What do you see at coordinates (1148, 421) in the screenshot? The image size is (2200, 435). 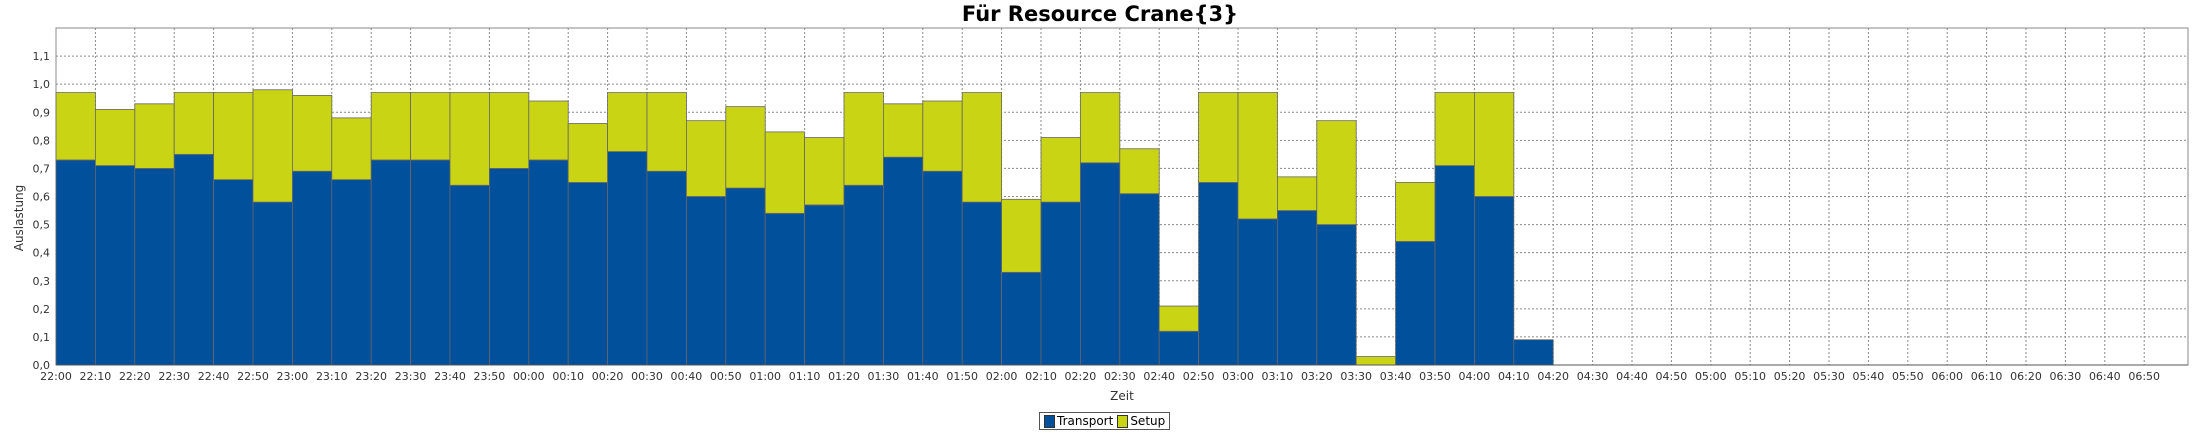 I see `legend-label-setup: Setup` at bounding box center [1148, 421].